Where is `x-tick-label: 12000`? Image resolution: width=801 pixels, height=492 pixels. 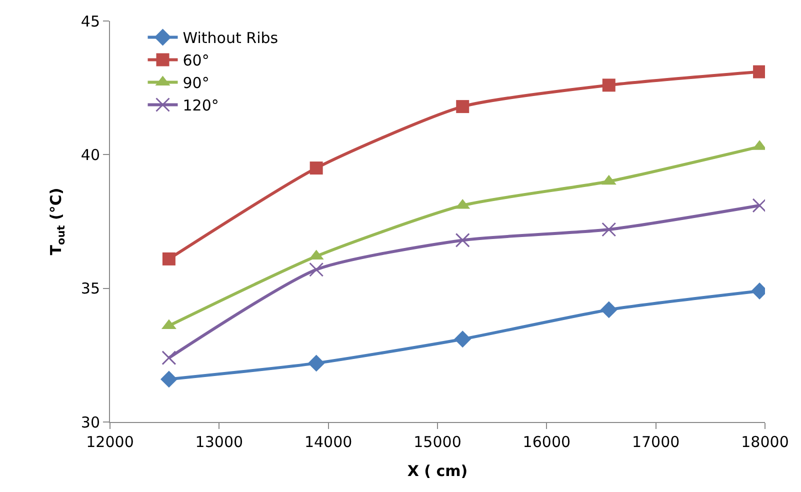 x-tick-label: 12000 is located at coordinates (110, 442).